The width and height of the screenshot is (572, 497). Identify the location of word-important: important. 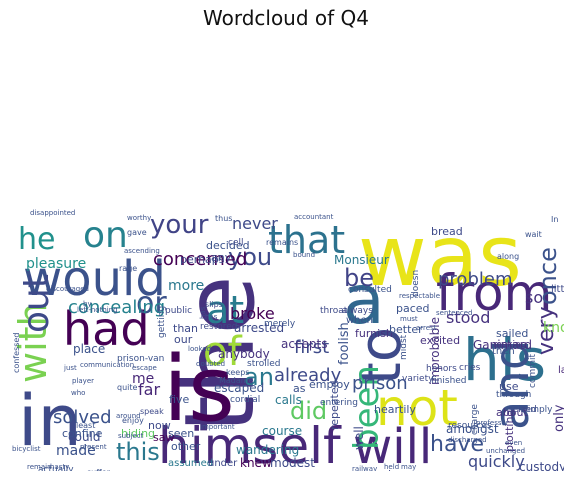
(217, 427).